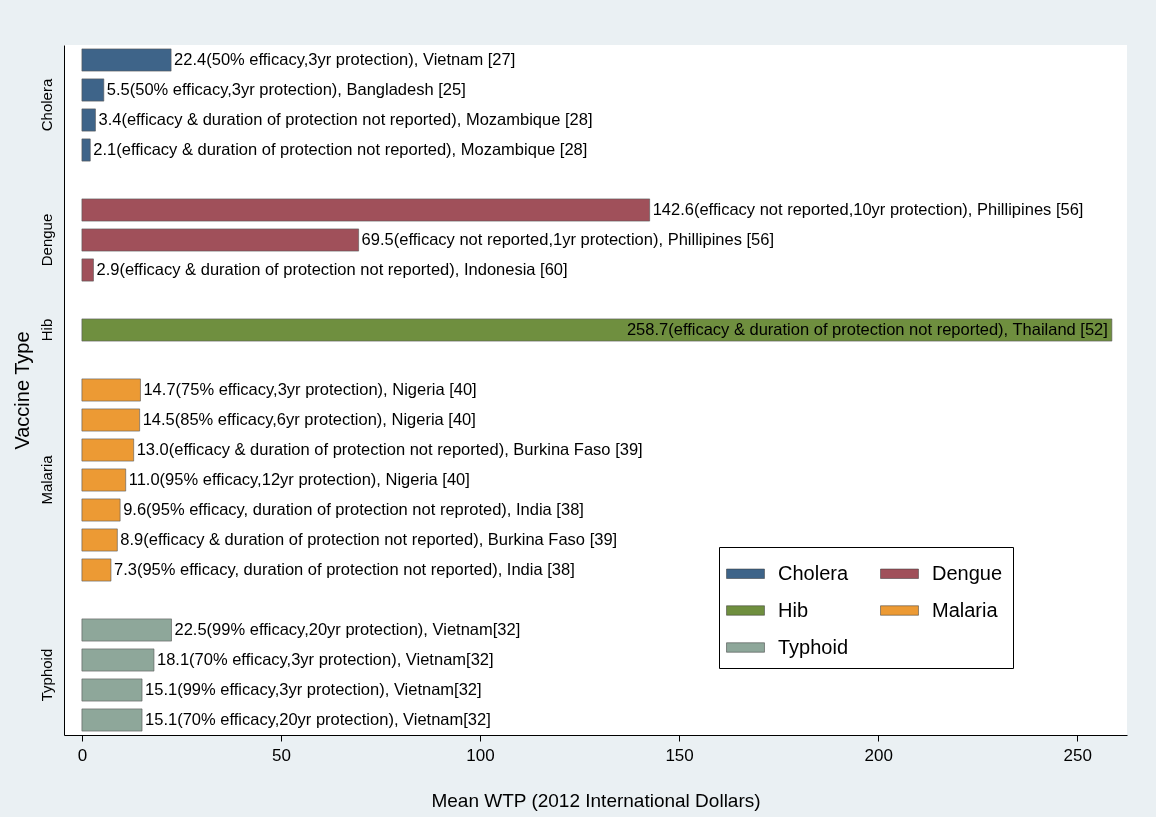 The image size is (1156, 817). I want to click on x-tick-label: 200, so click(878, 755).